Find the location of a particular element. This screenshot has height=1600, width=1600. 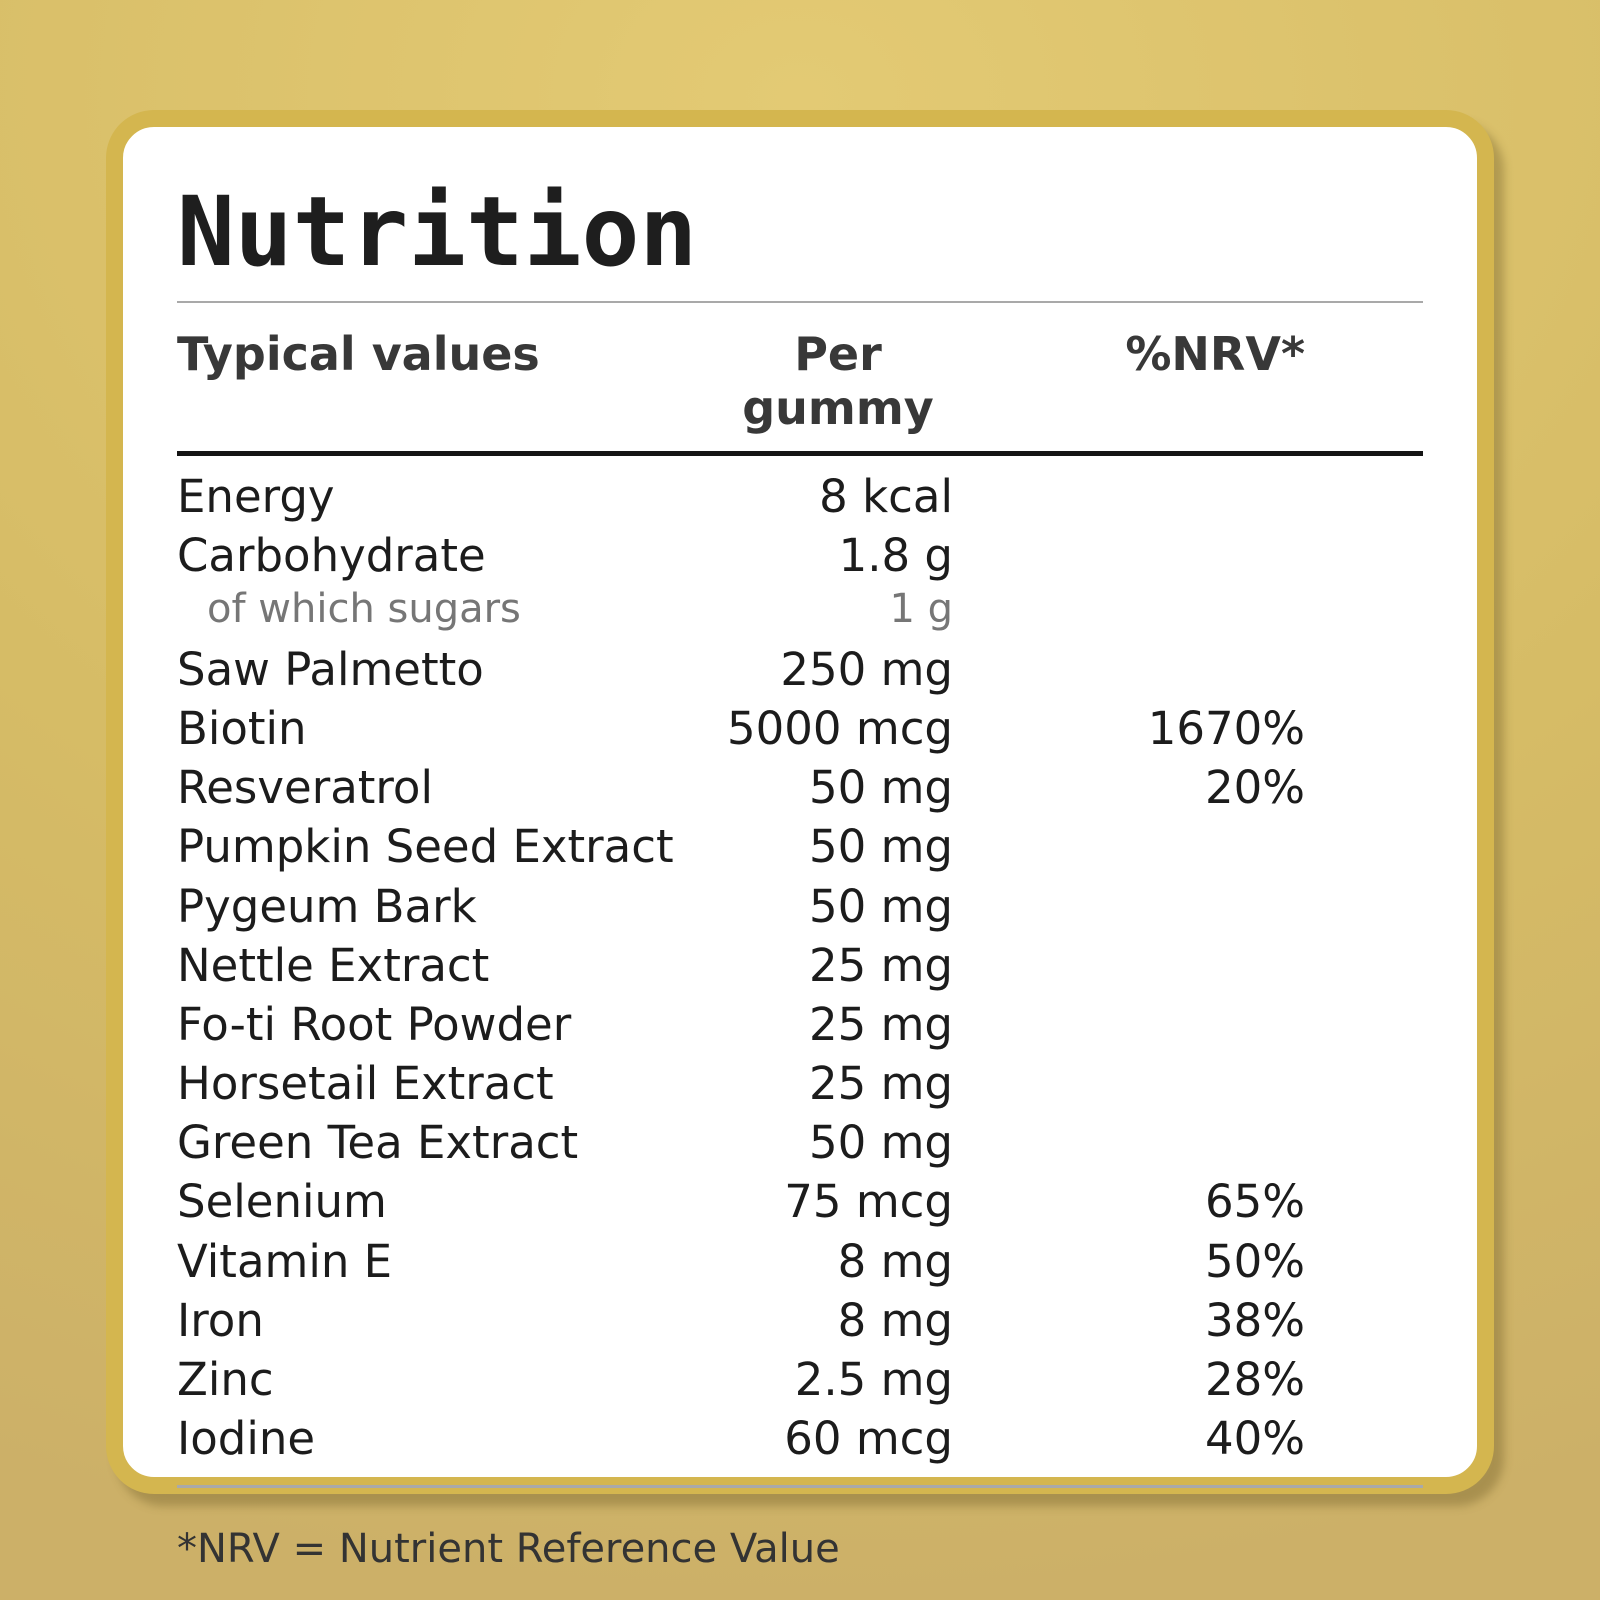

row-name: Pumpkin Seed Extract is located at coordinates (425, 847).